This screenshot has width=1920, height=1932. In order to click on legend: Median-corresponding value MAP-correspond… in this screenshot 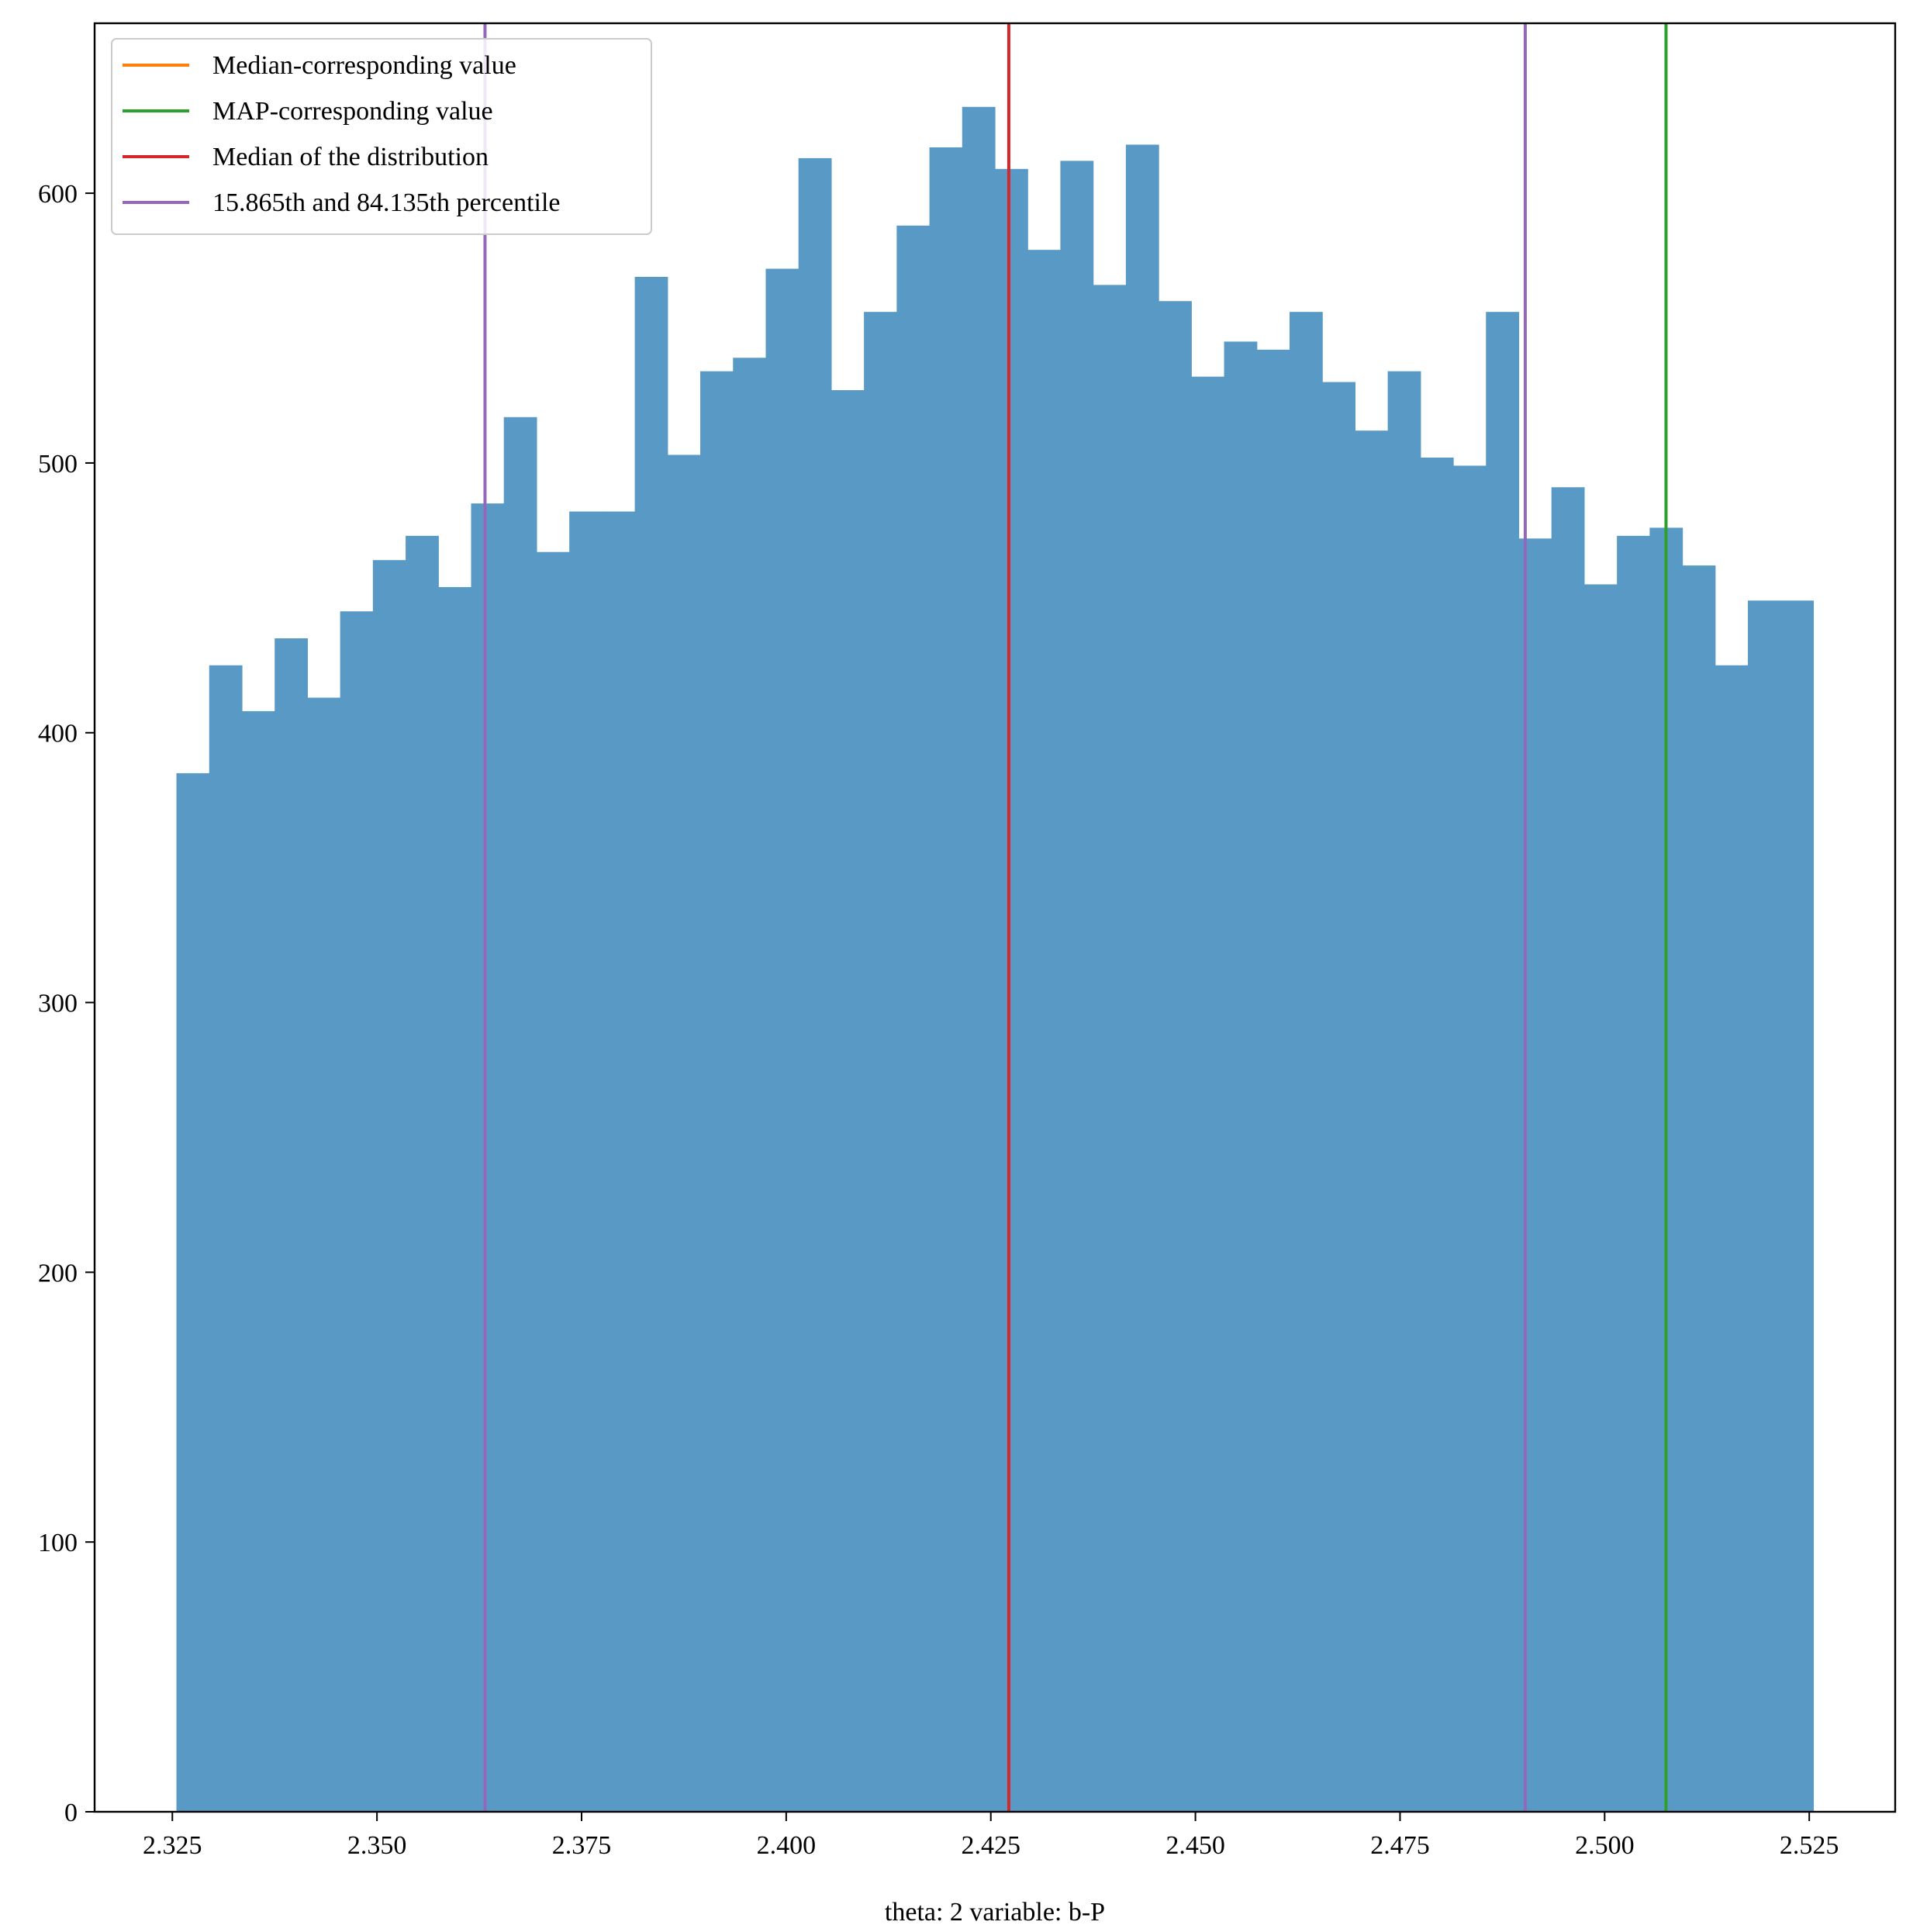, I will do `click(381, 136)`.